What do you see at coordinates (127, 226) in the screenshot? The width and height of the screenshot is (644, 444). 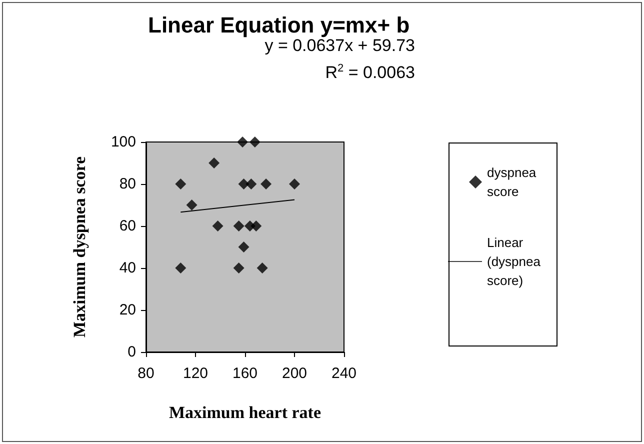 I see `y-tick-label: 60` at bounding box center [127, 226].